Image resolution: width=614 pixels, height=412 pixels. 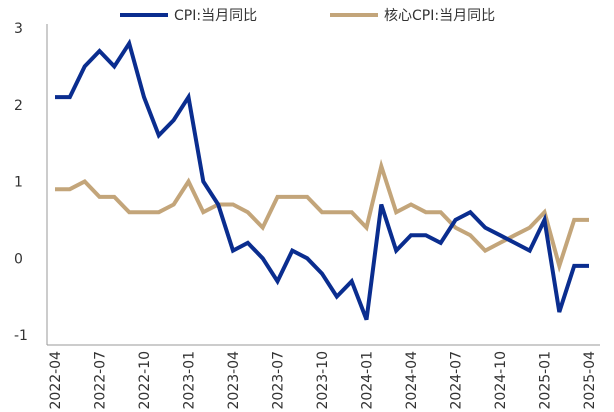 What do you see at coordinates (18, 106) in the screenshot?
I see `y-tick-label: 2` at bounding box center [18, 106].